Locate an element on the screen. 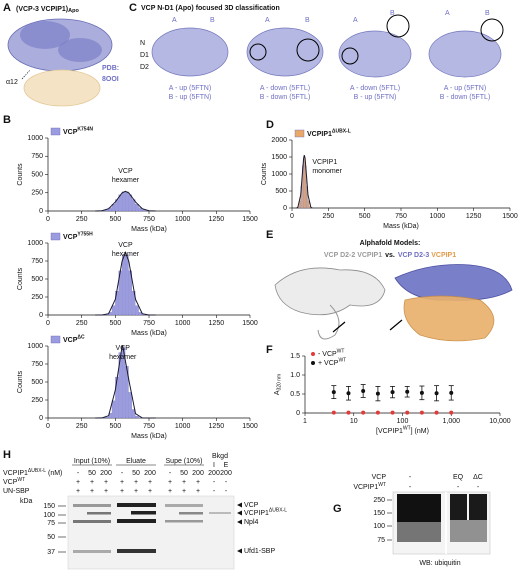 Image resolution: width=520 pixels, height=571 pixels. model-left: VCP D2-2 VCPIP1 is located at coordinates (353, 255).